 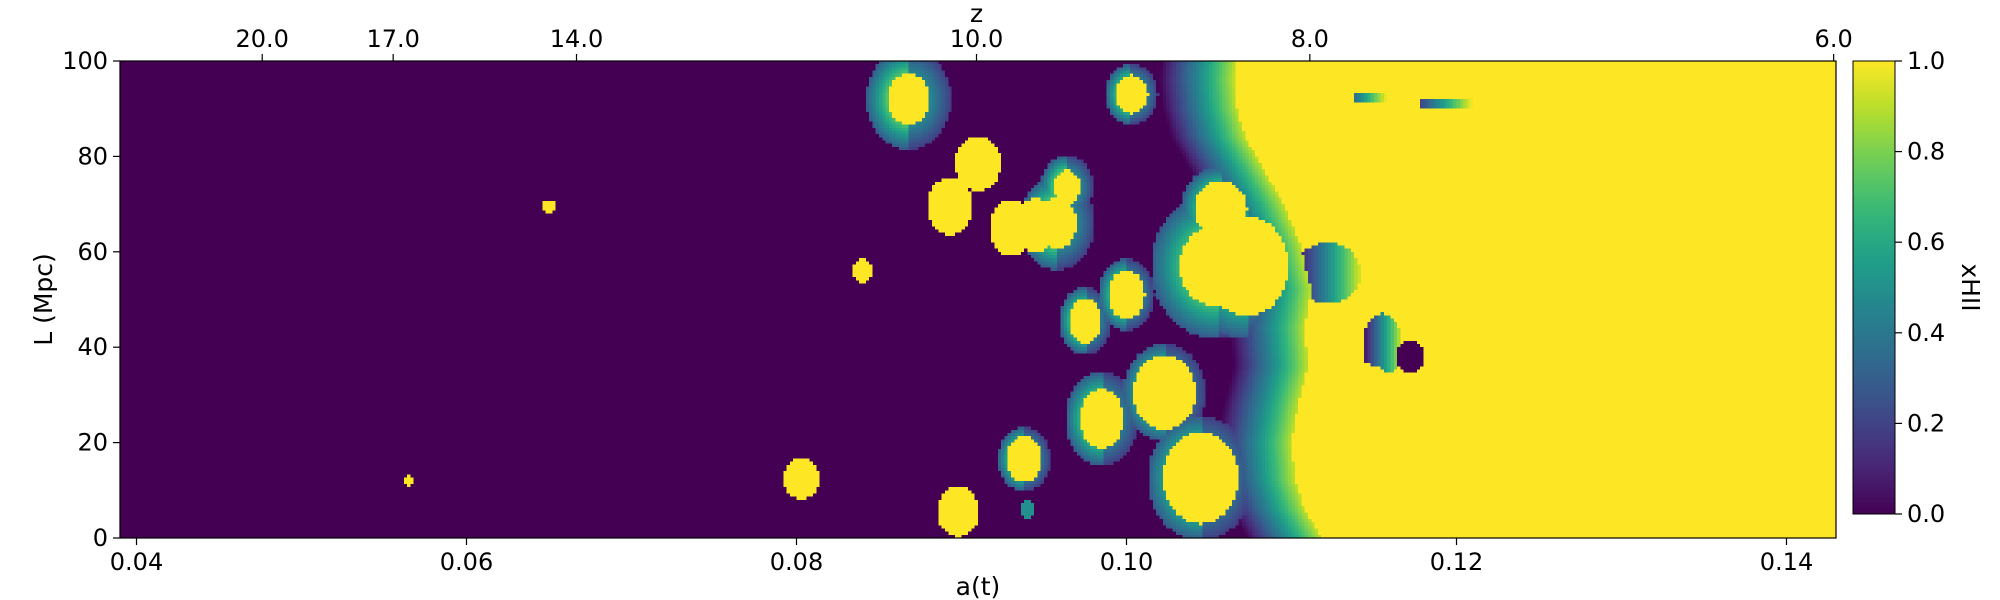 What do you see at coordinates (1126, 562) in the screenshot?
I see `x-tick-label: 0.10` at bounding box center [1126, 562].